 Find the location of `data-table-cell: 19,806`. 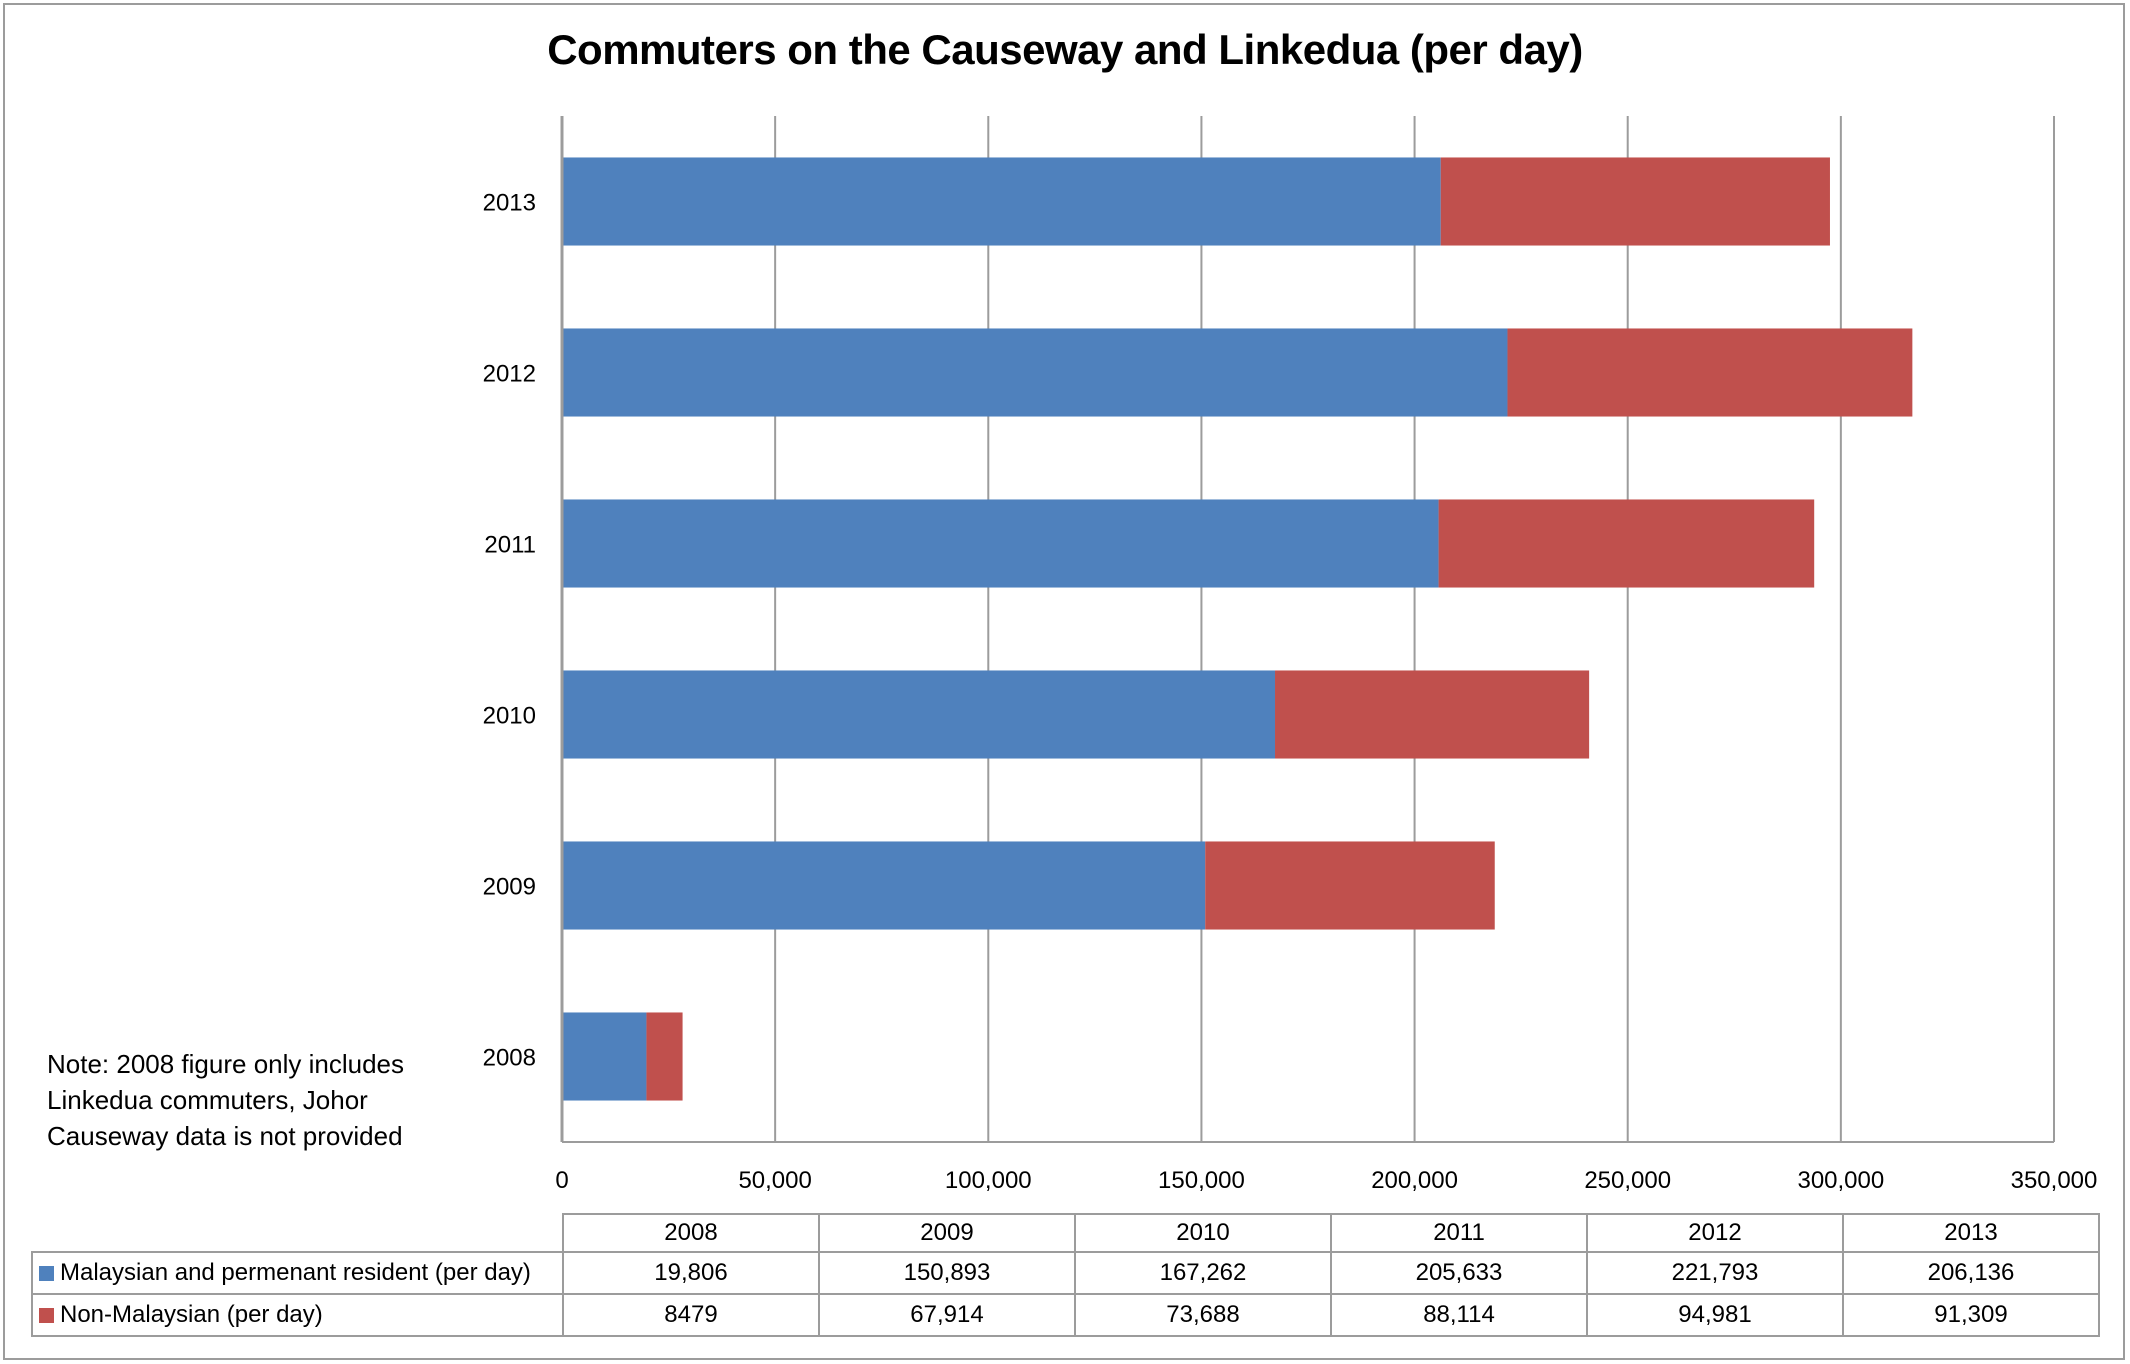

data-table-cell: 19,806 is located at coordinates (691, 1273).